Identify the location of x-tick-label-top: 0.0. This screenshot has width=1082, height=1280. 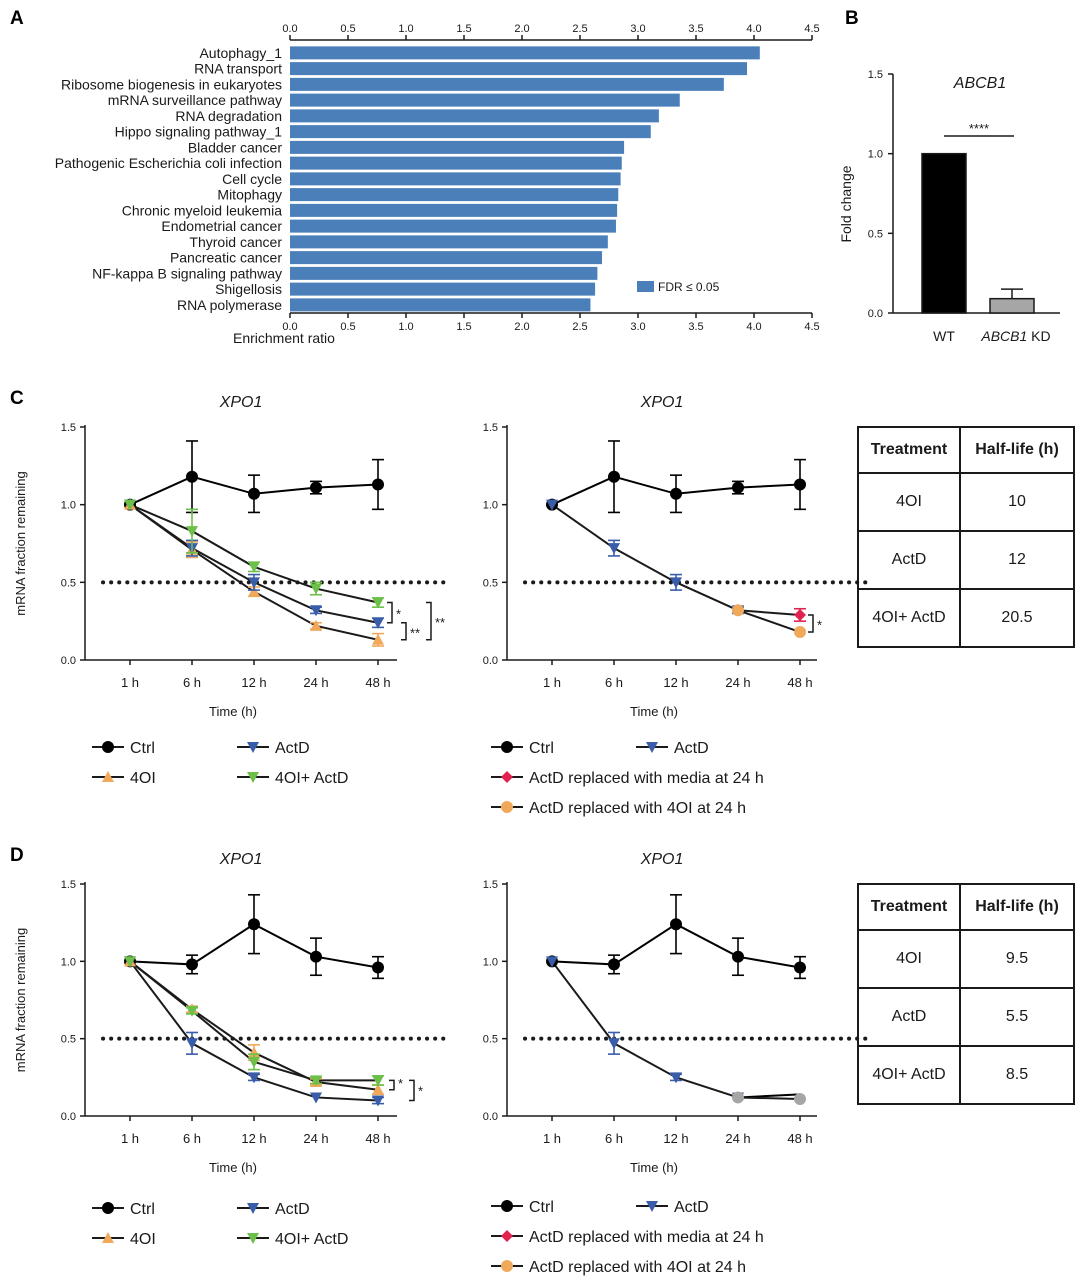
(289, 29).